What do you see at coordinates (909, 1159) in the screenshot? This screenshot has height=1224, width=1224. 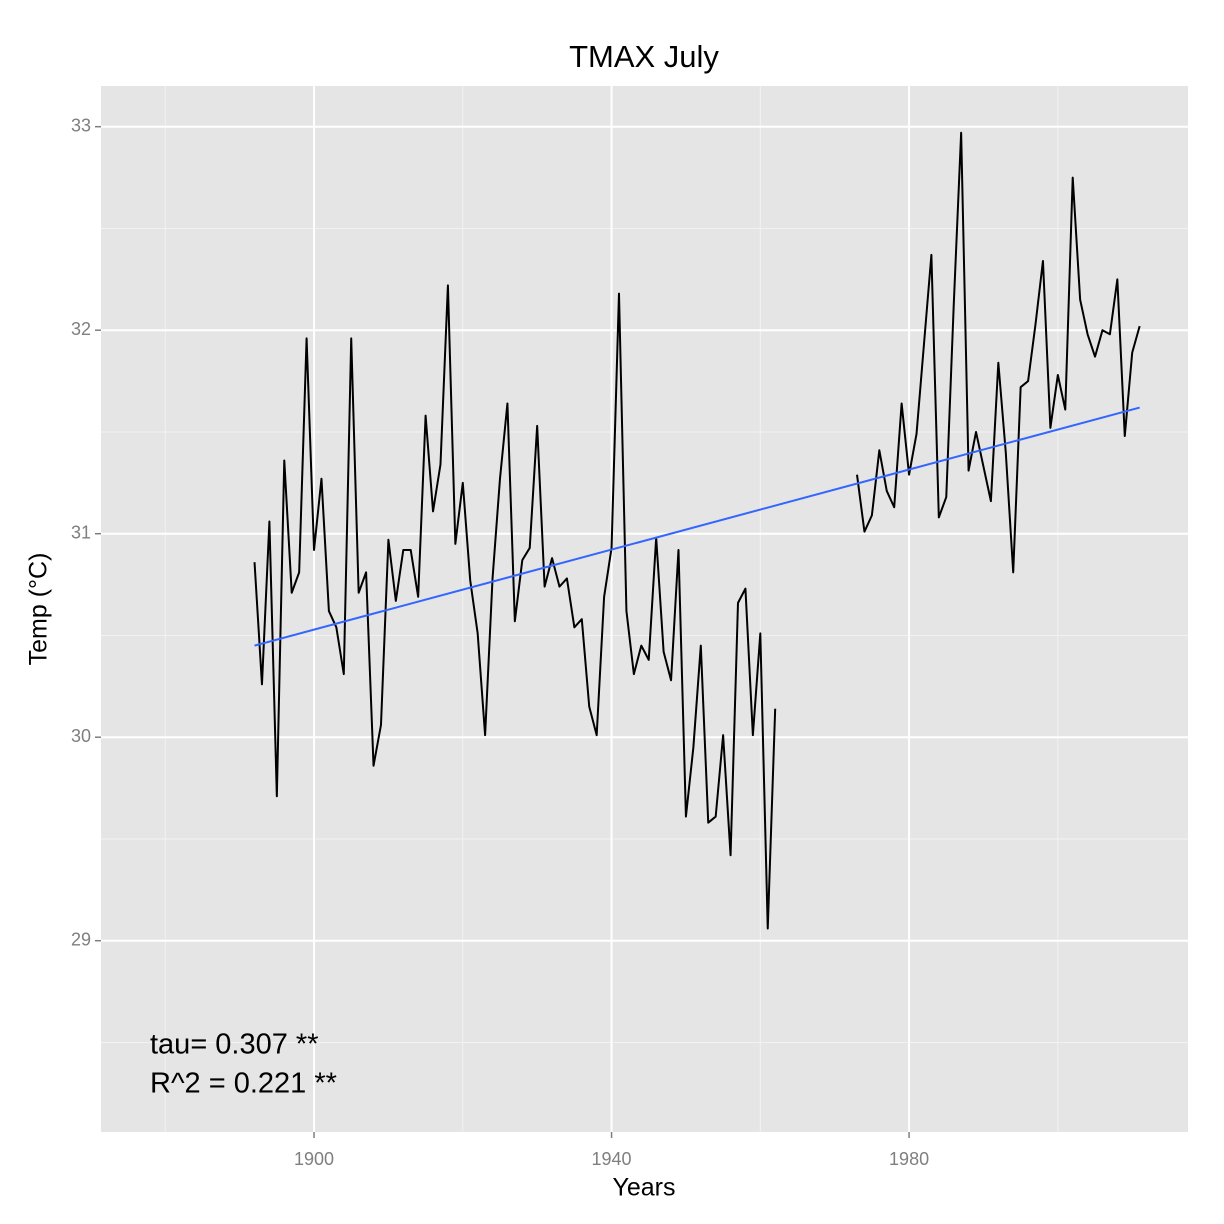 I see `x-tick-label: 1980` at bounding box center [909, 1159].